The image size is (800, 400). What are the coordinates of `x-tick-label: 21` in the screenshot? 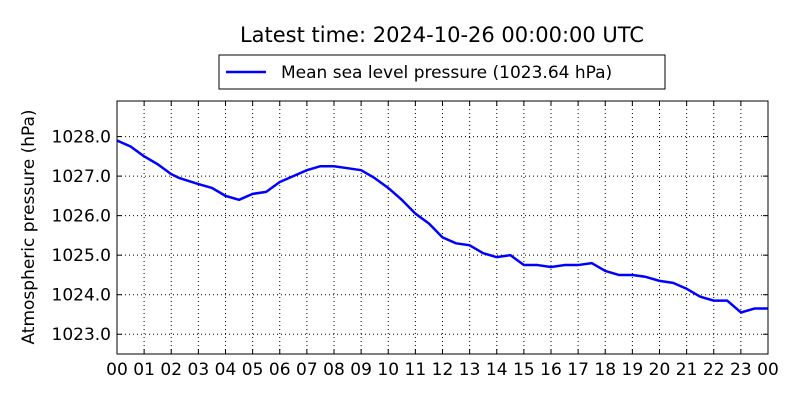 It's located at (687, 370).